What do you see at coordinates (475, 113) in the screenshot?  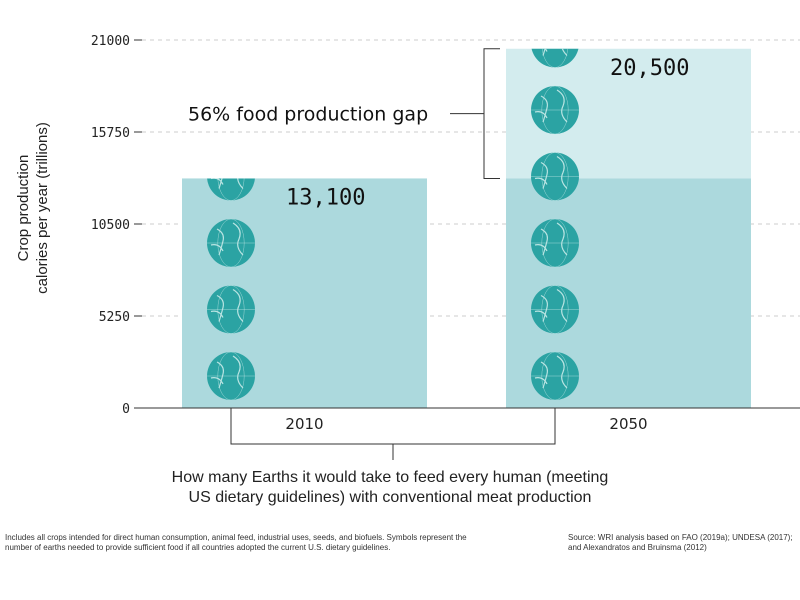 I see `gap-bracket` at bounding box center [475, 113].